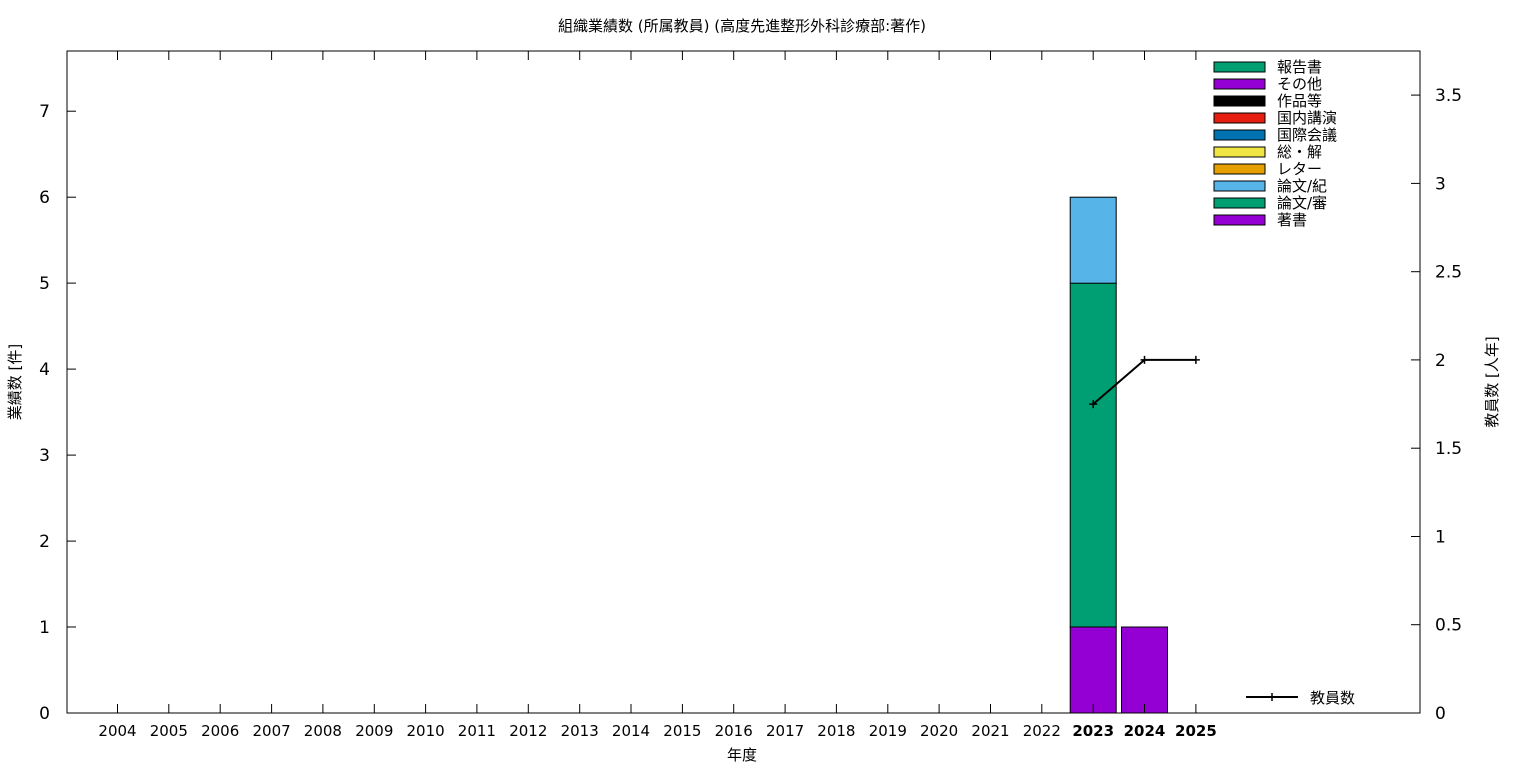  I want to click on y2-tick-label: 0, so click(1440, 714).